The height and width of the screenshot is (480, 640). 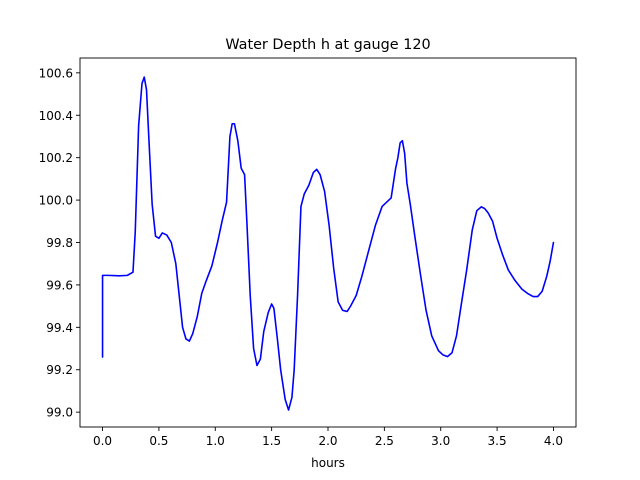 I want to click on x-tick-label: 2.5, so click(x=384, y=441).